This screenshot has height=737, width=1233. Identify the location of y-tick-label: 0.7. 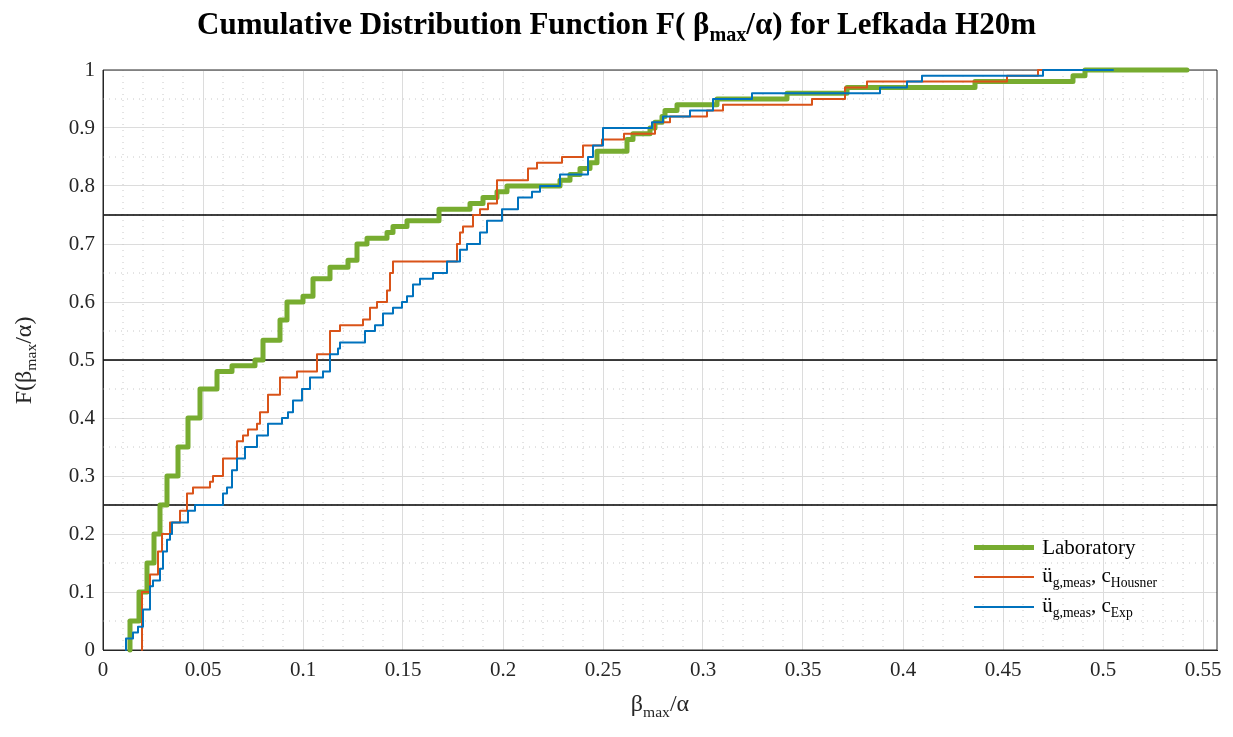
(81, 242).